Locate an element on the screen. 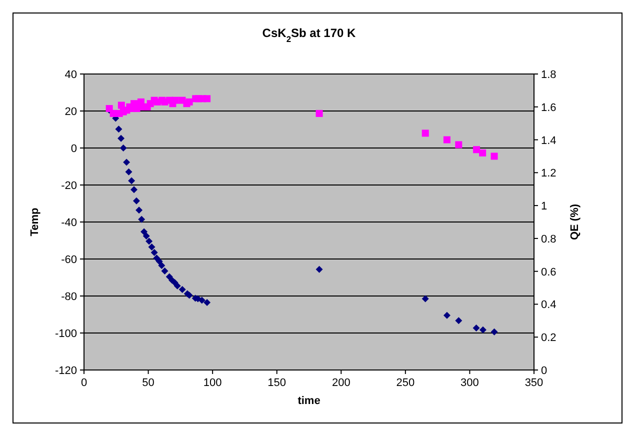  y2-tick-label: 0.4 is located at coordinates (548, 305).